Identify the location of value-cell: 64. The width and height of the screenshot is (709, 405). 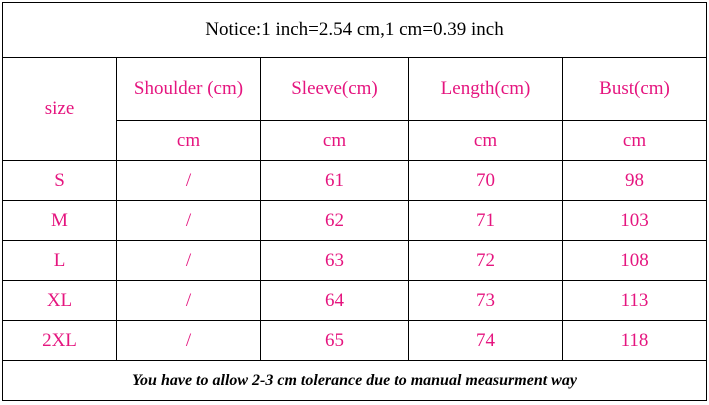
(334, 300).